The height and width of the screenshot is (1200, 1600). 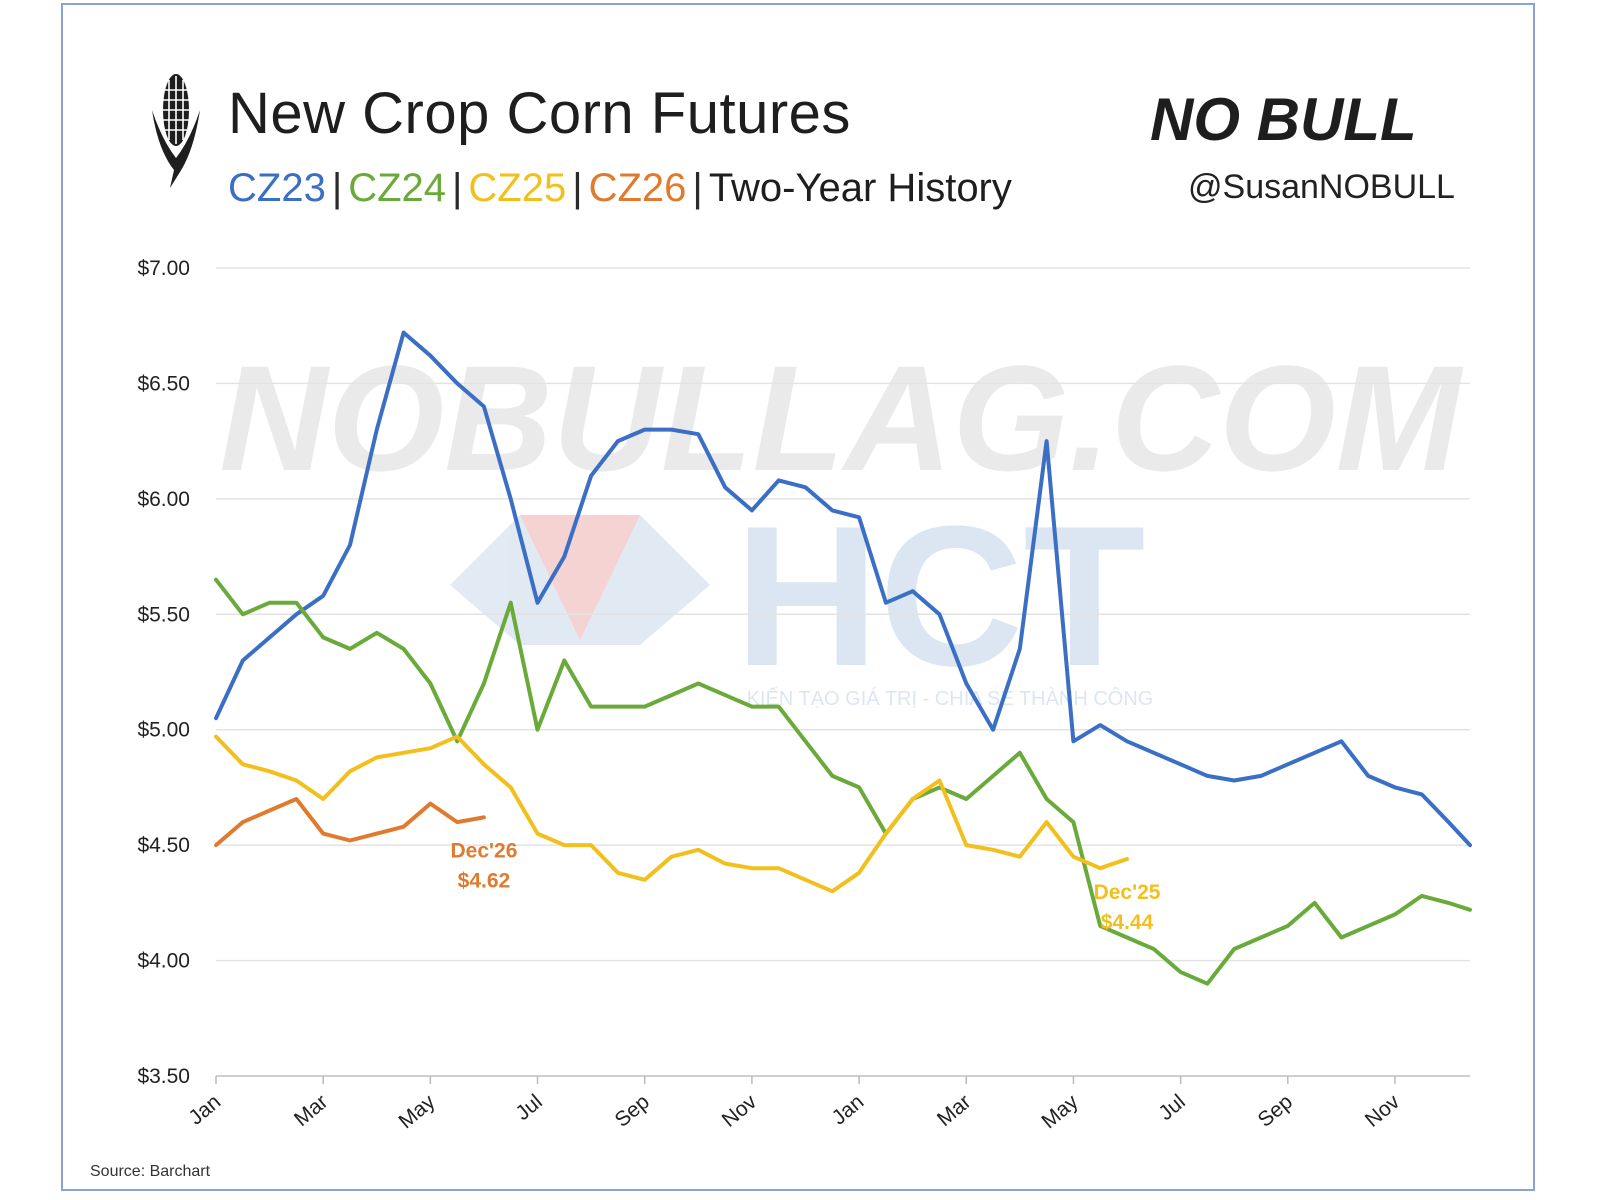 I want to click on nobull-logo: NO BULL, so click(x=1283, y=119).